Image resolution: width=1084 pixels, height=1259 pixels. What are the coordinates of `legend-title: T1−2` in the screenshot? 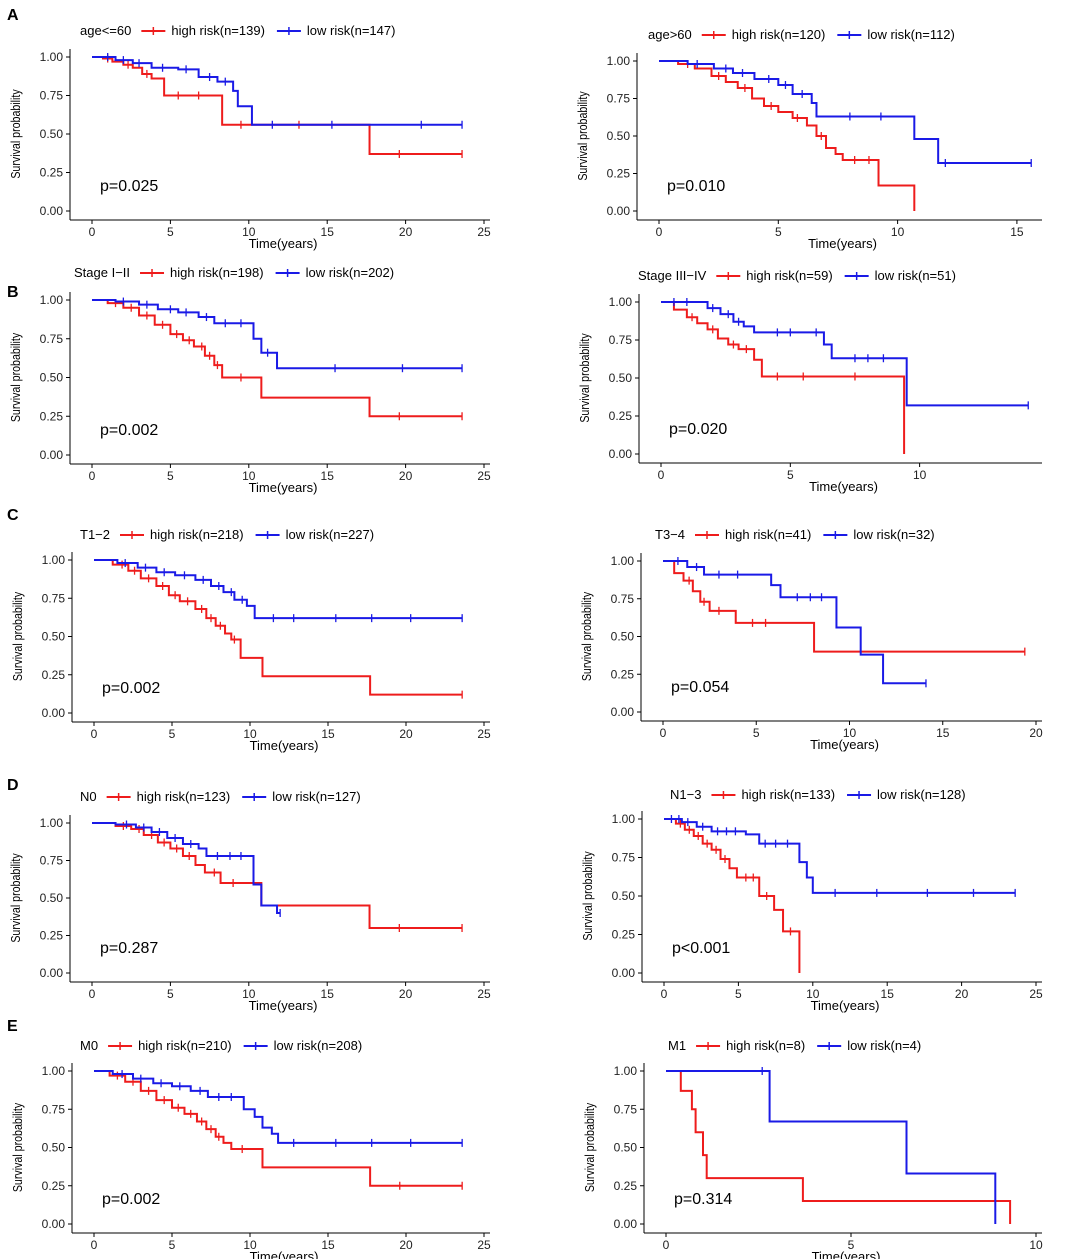 It's located at (95, 534).